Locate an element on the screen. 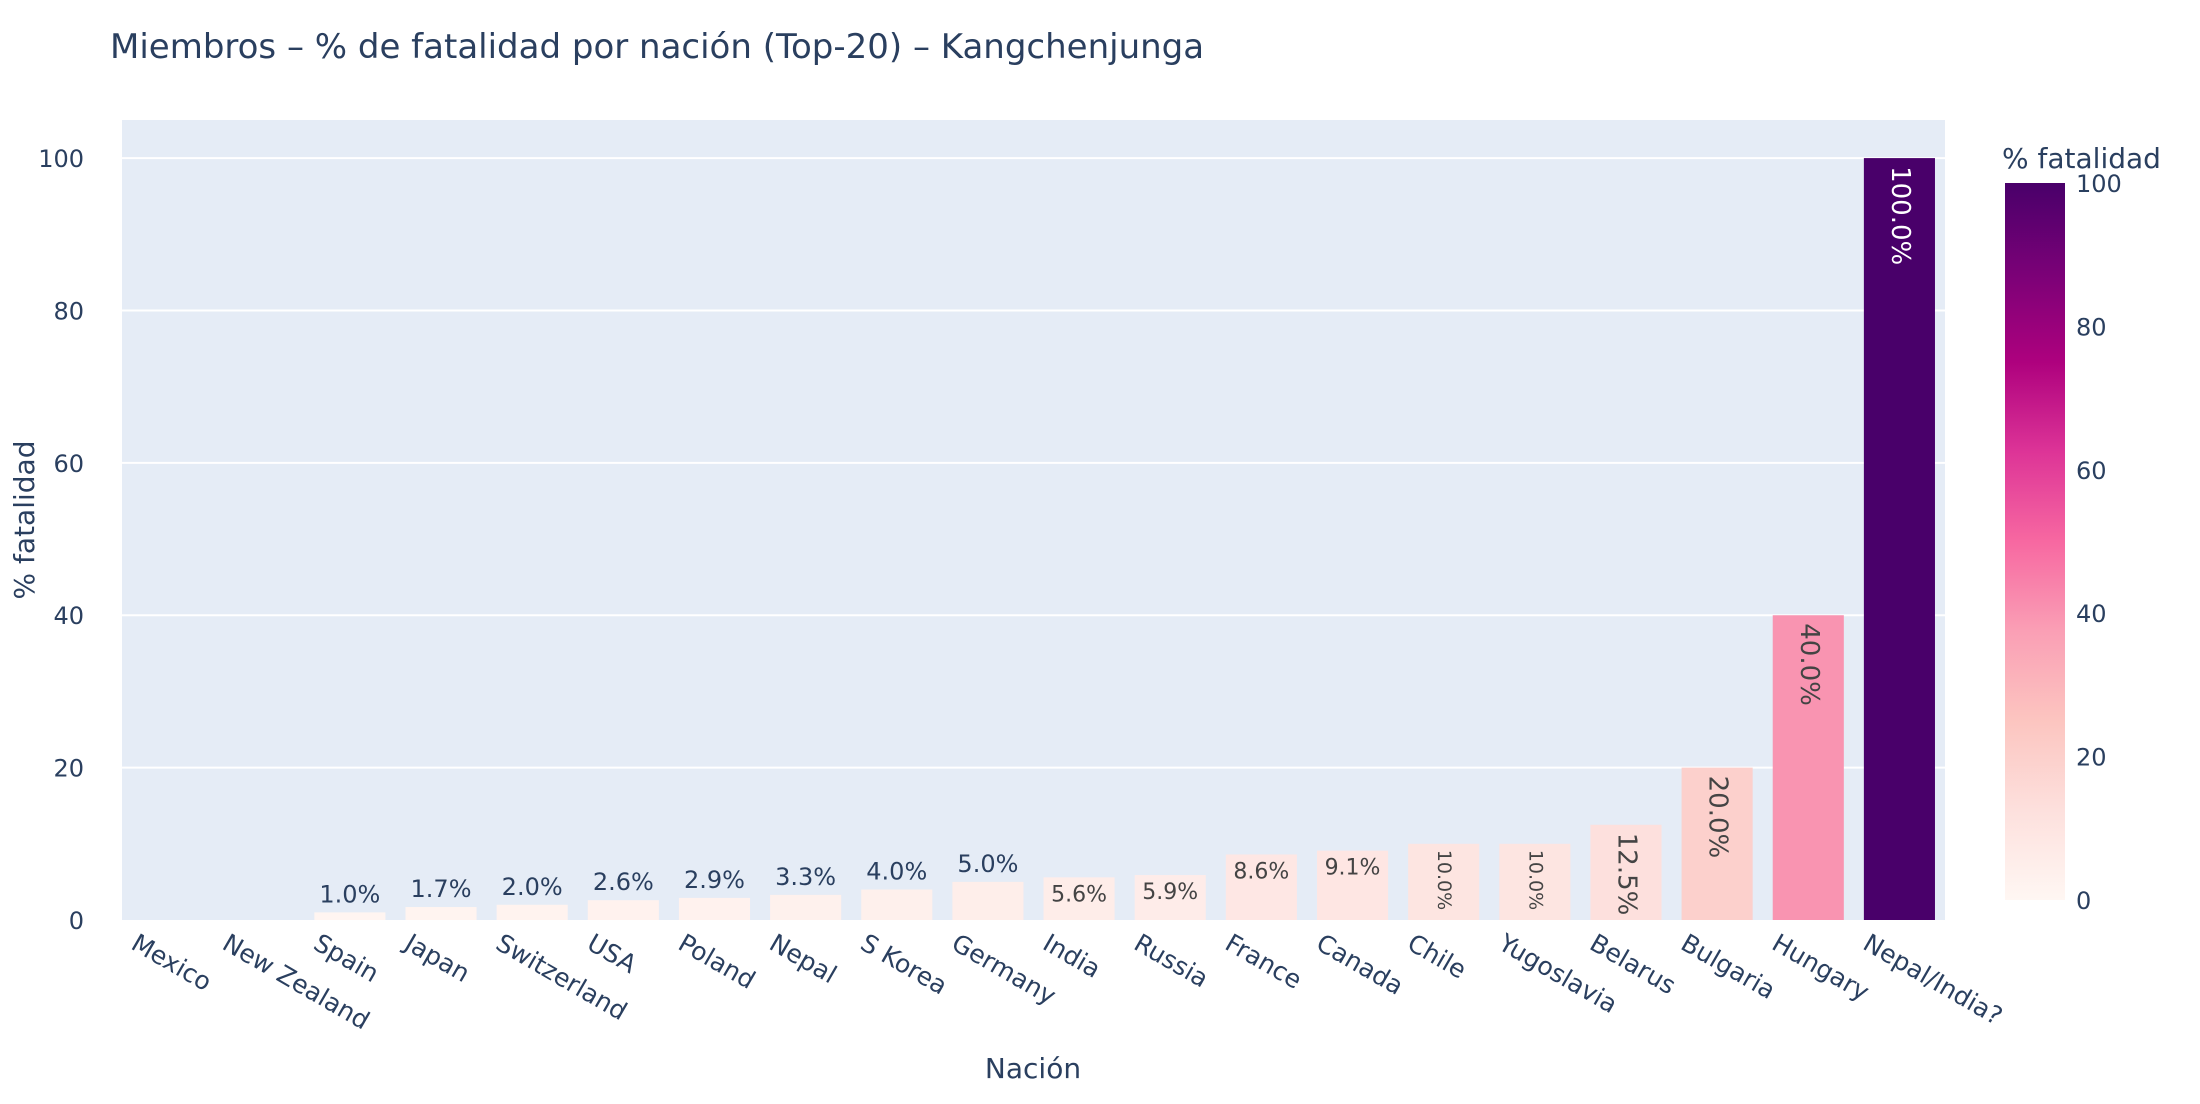  bar-value-label: 5.0% is located at coordinates (987, 864).